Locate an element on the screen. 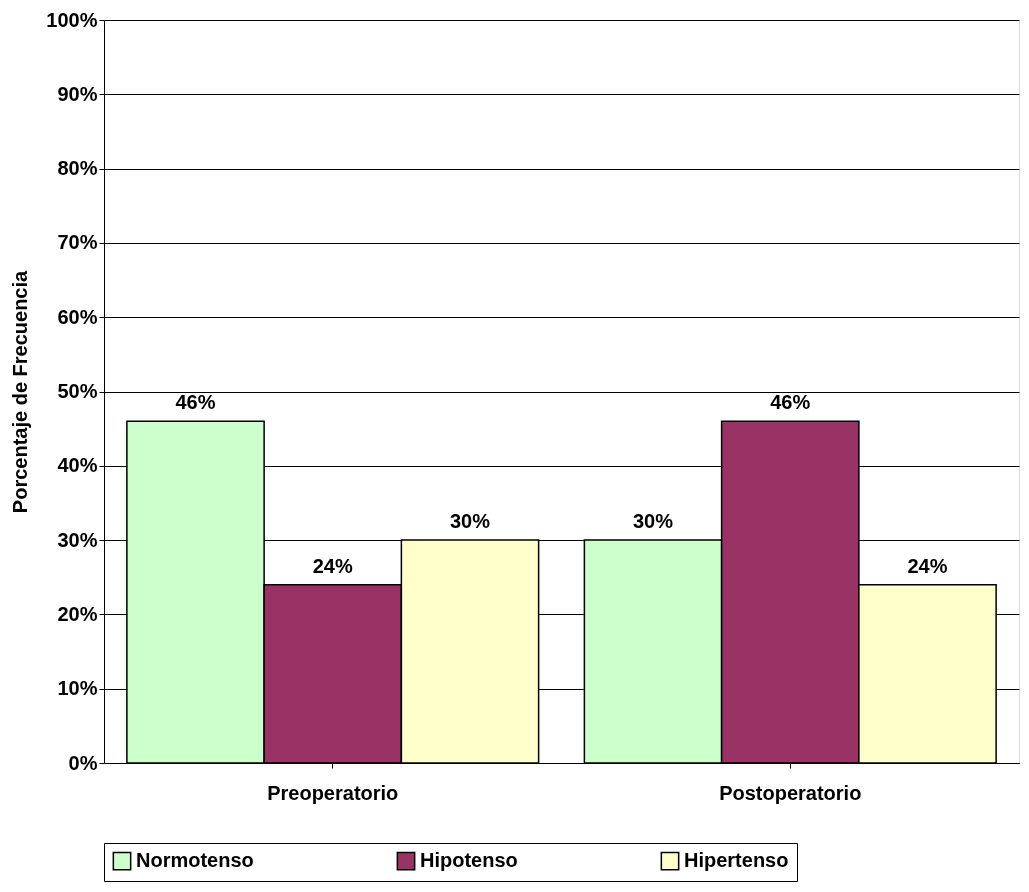  y-tick-label: 80% is located at coordinates (77, 168).